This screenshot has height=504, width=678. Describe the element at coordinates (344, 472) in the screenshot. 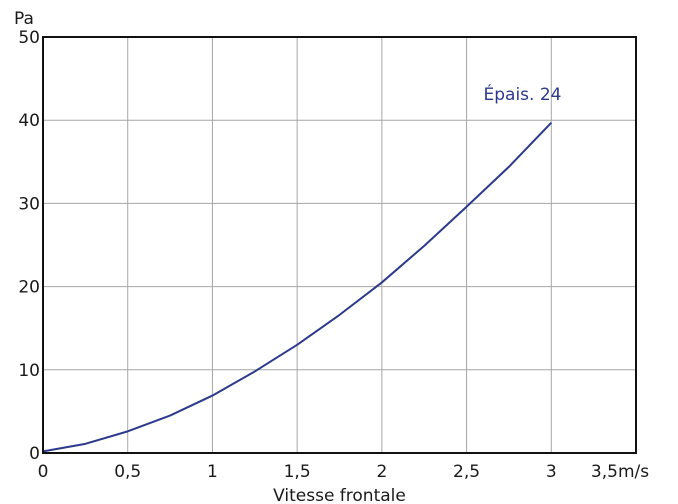

I see `x-axis-ticks: 0 0,5 1 1,5 2 2,5 3 3,5m/s` at that location.